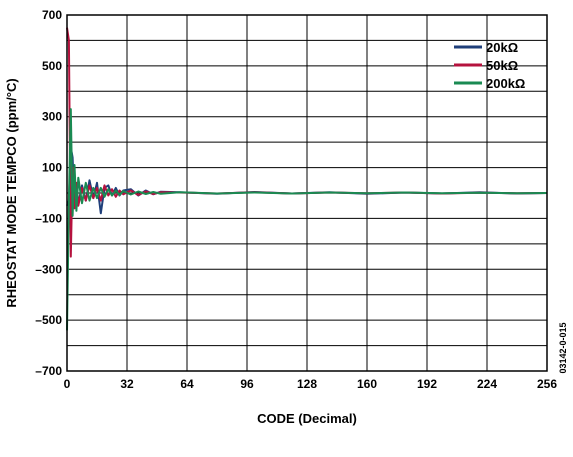 Image resolution: width=573 pixels, height=457 pixels. I want to click on x-tick-label: 64, so click(187, 384).